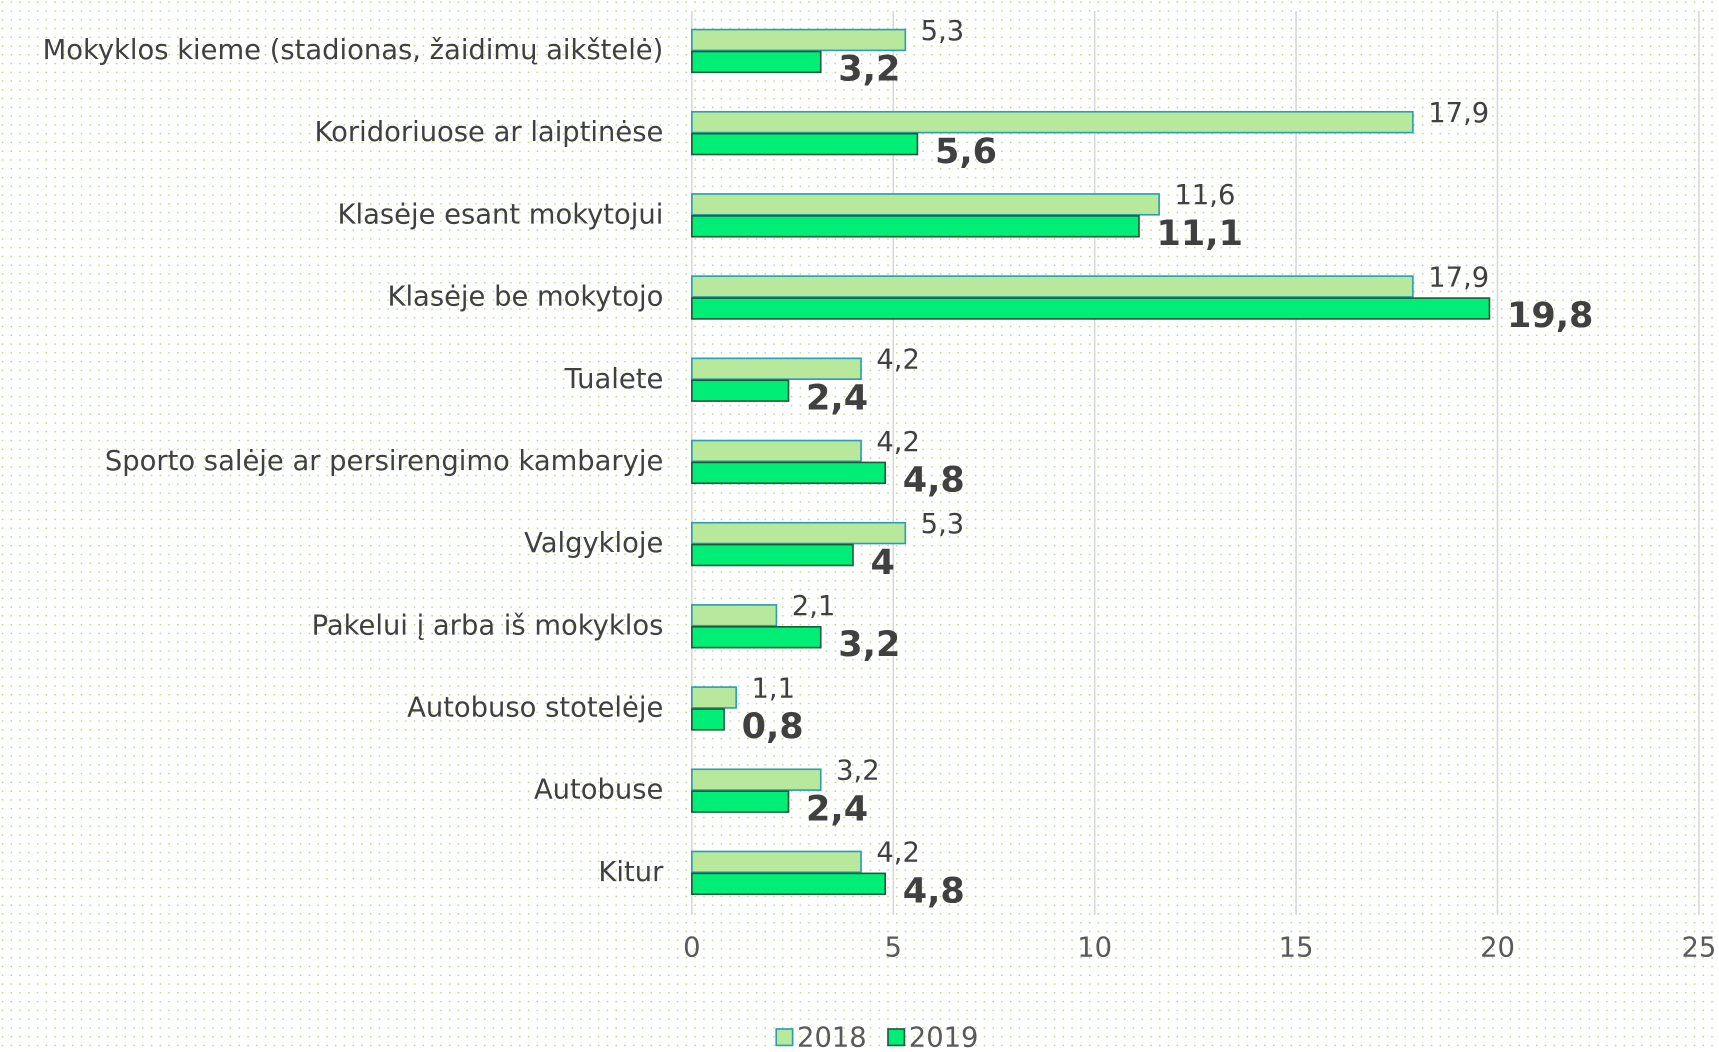  I want to click on x-tick-label: 25, so click(1698, 947).